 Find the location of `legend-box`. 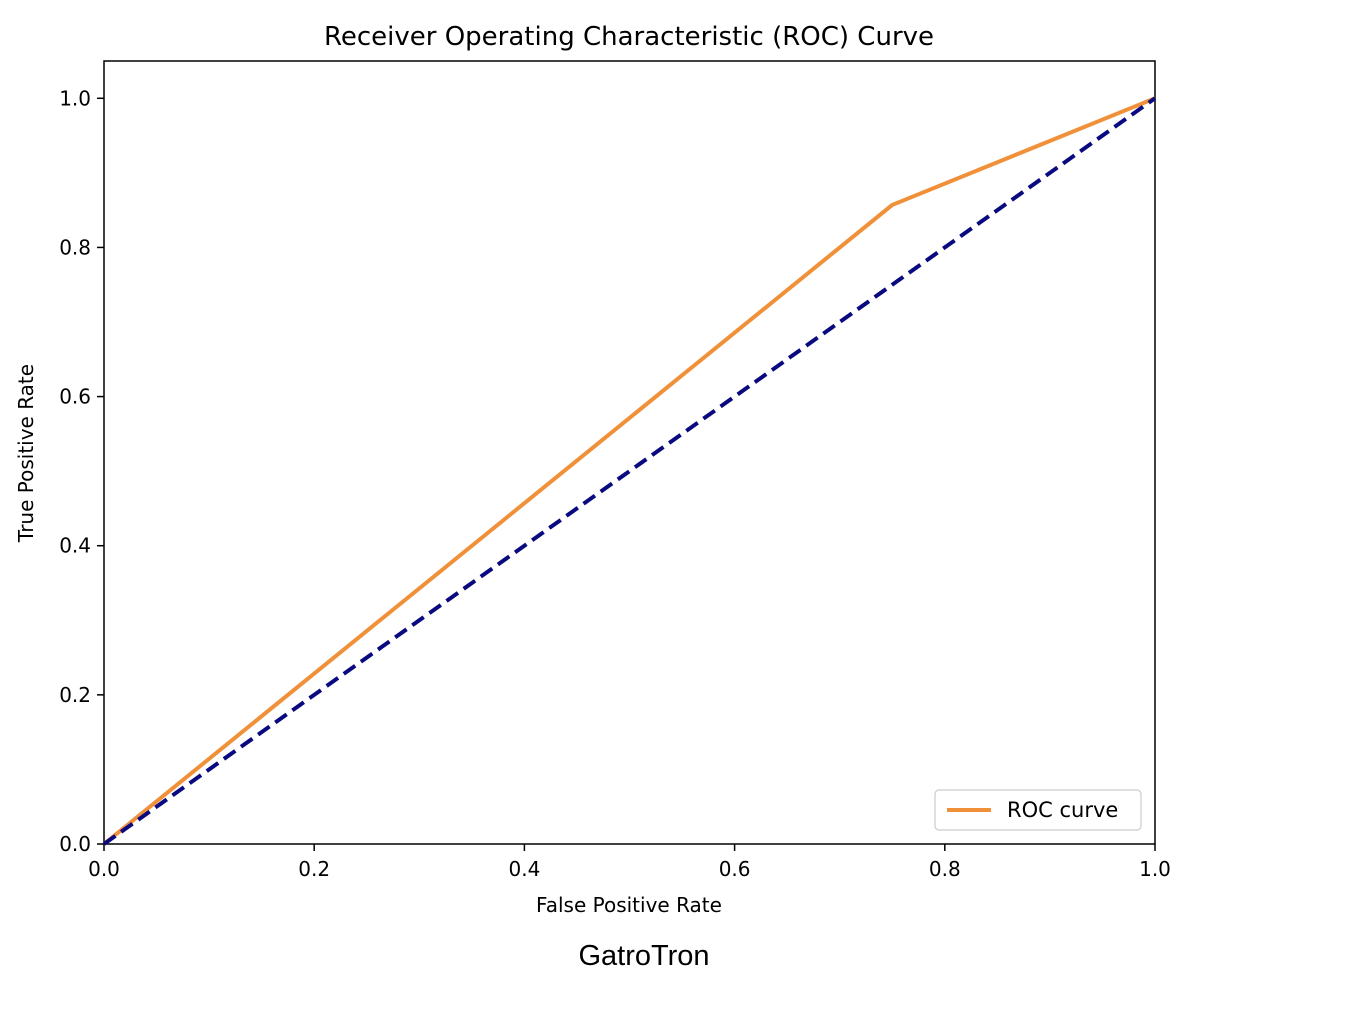

legend-box is located at coordinates (1038, 810).